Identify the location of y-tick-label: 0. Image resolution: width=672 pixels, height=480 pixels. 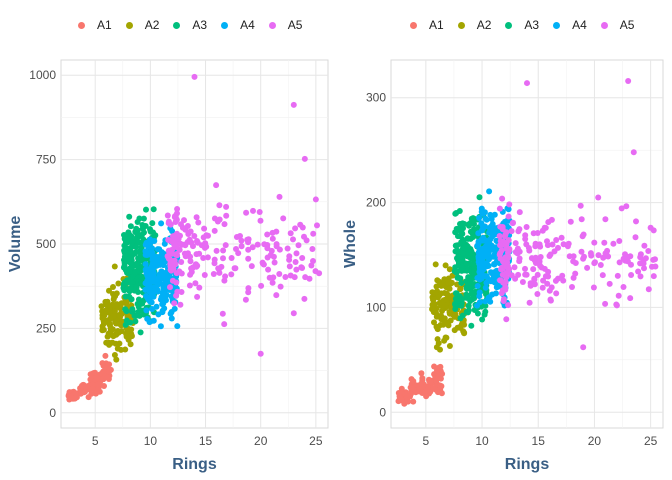
(382, 412).